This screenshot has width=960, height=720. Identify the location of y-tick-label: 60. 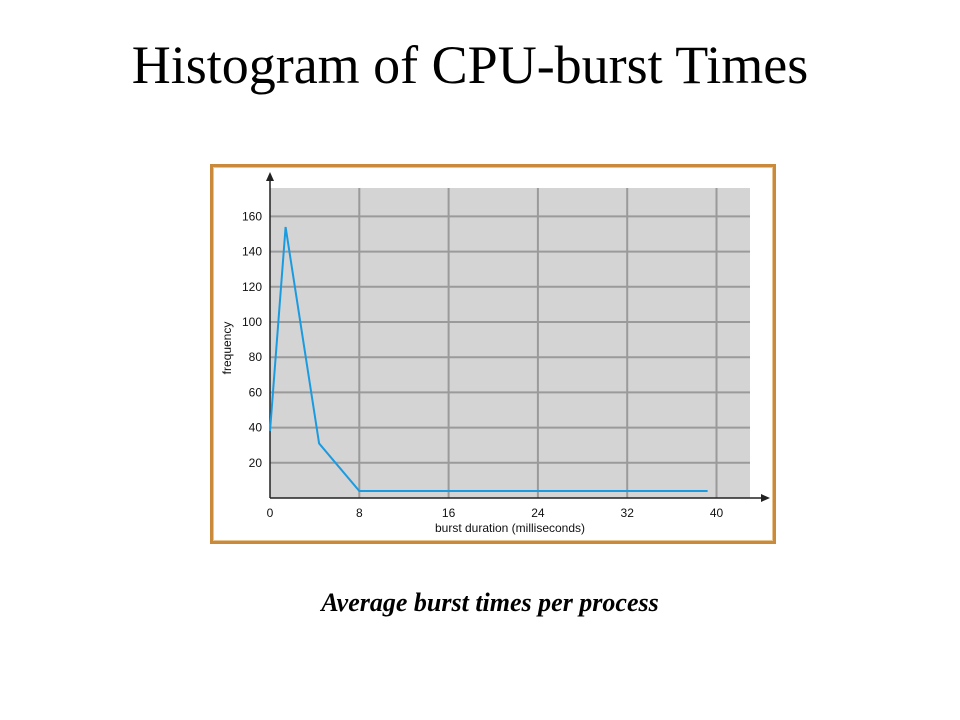
(256, 392).